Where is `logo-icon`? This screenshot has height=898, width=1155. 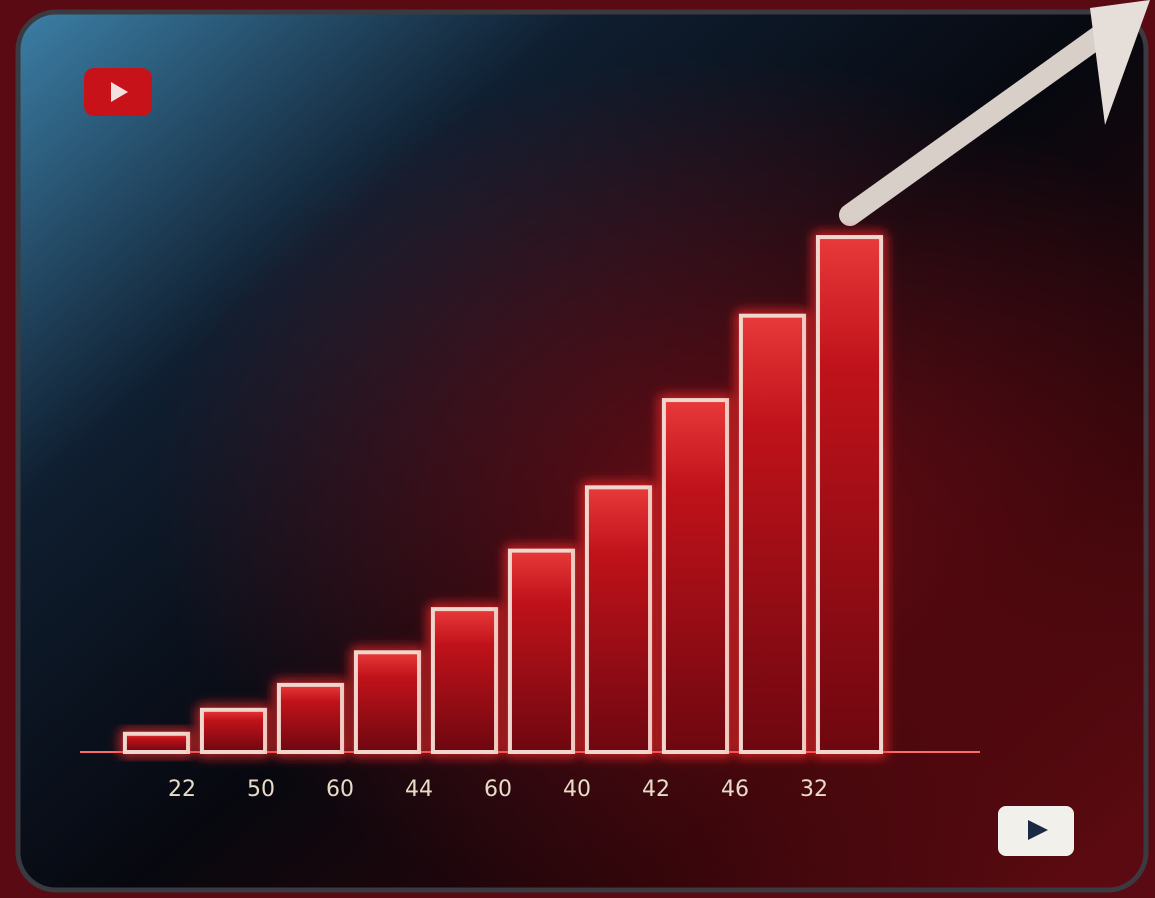
logo-icon is located at coordinates (118, 92).